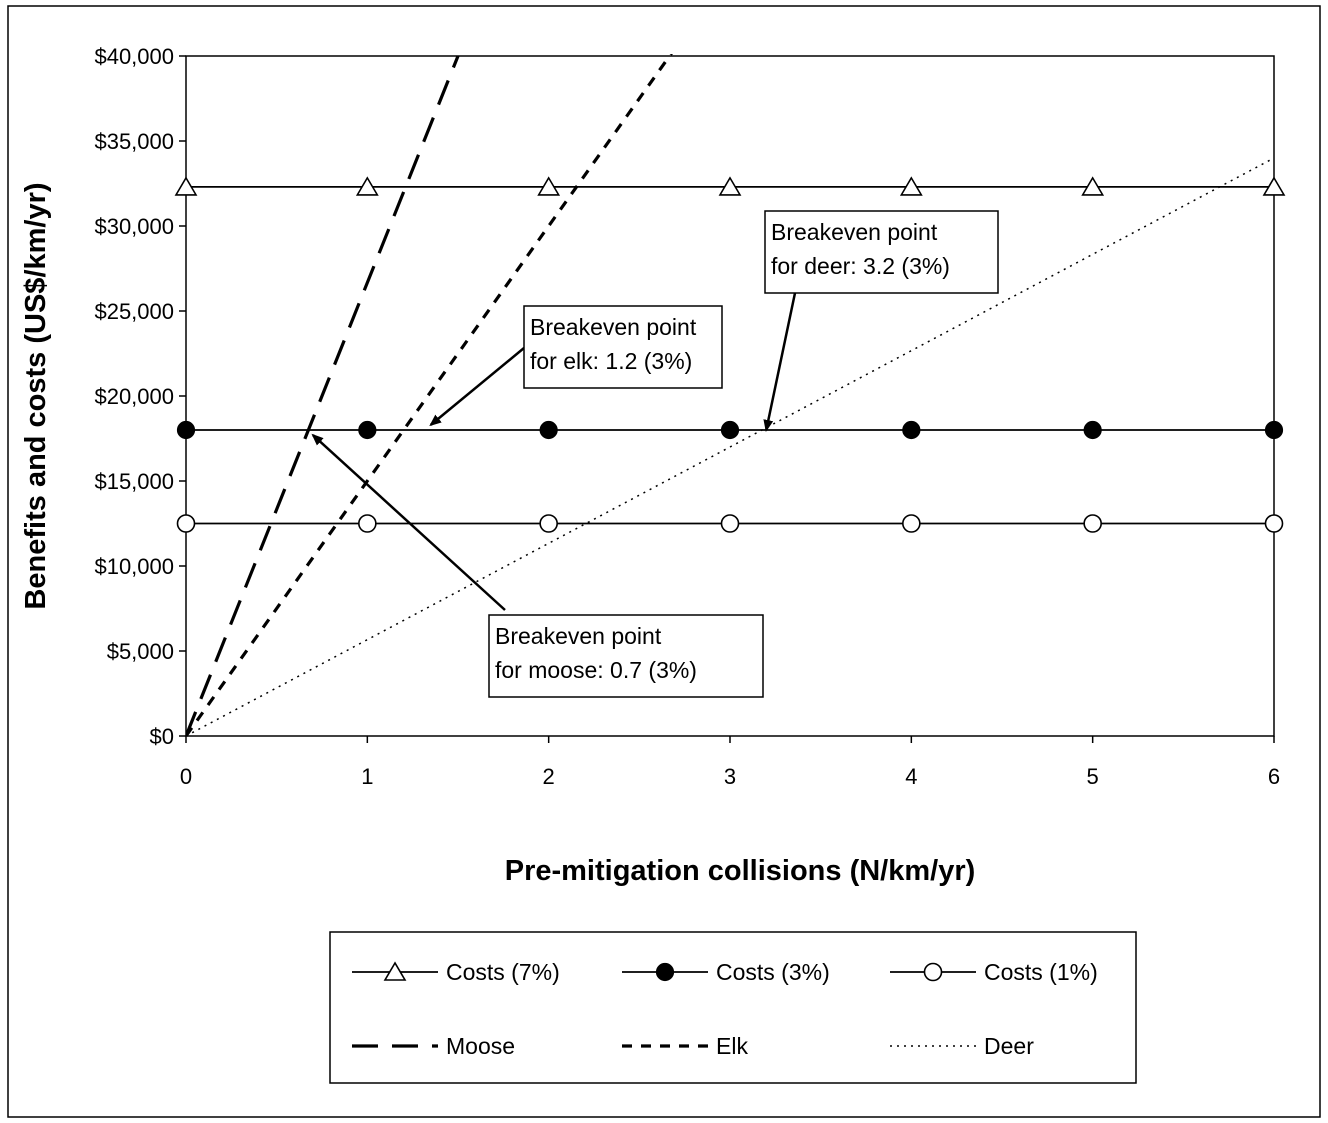 The width and height of the screenshot is (1328, 1123). What do you see at coordinates (611, 361) in the screenshot?
I see `annotation-text: for elk: 1.2 (3%)` at bounding box center [611, 361].